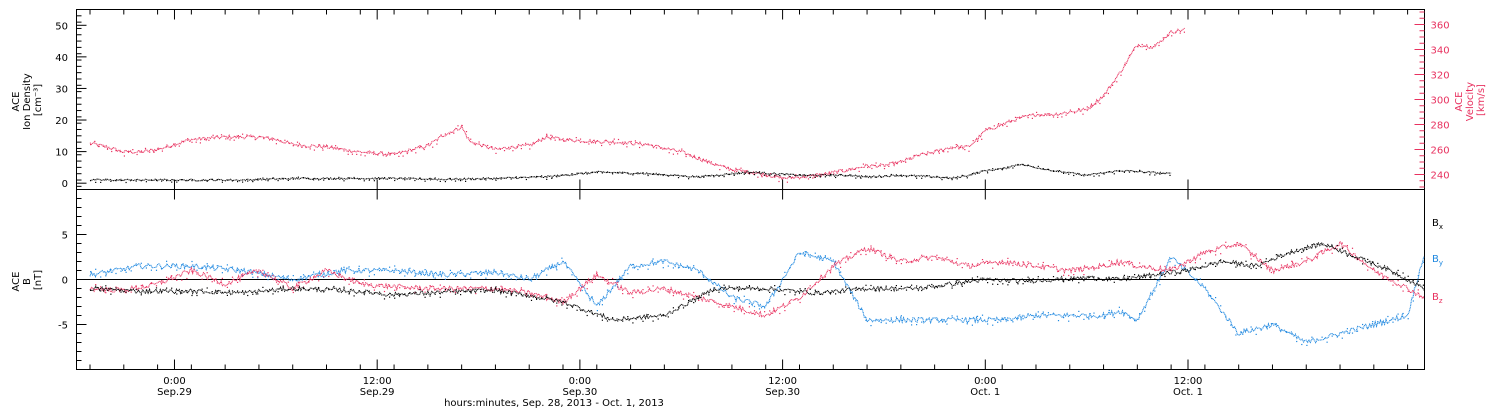 The width and height of the screenshot is (1500, 410). What do you see at coordinates (630, 173) in the screenshot?
I see `series-ion-density` at bounding box center [630, 173].